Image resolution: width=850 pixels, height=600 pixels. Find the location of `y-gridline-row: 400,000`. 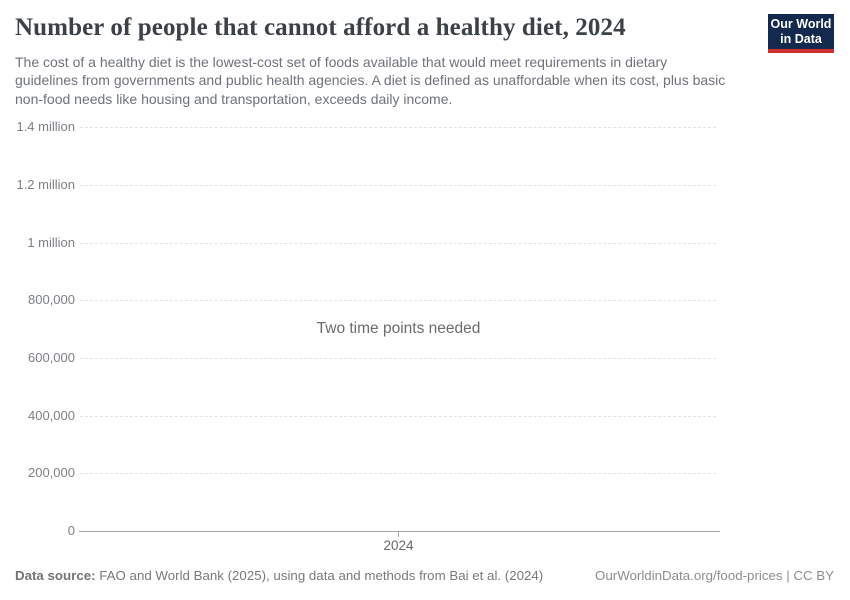

y-gridline-row: 400,000 is located at coordinates (425, 416).